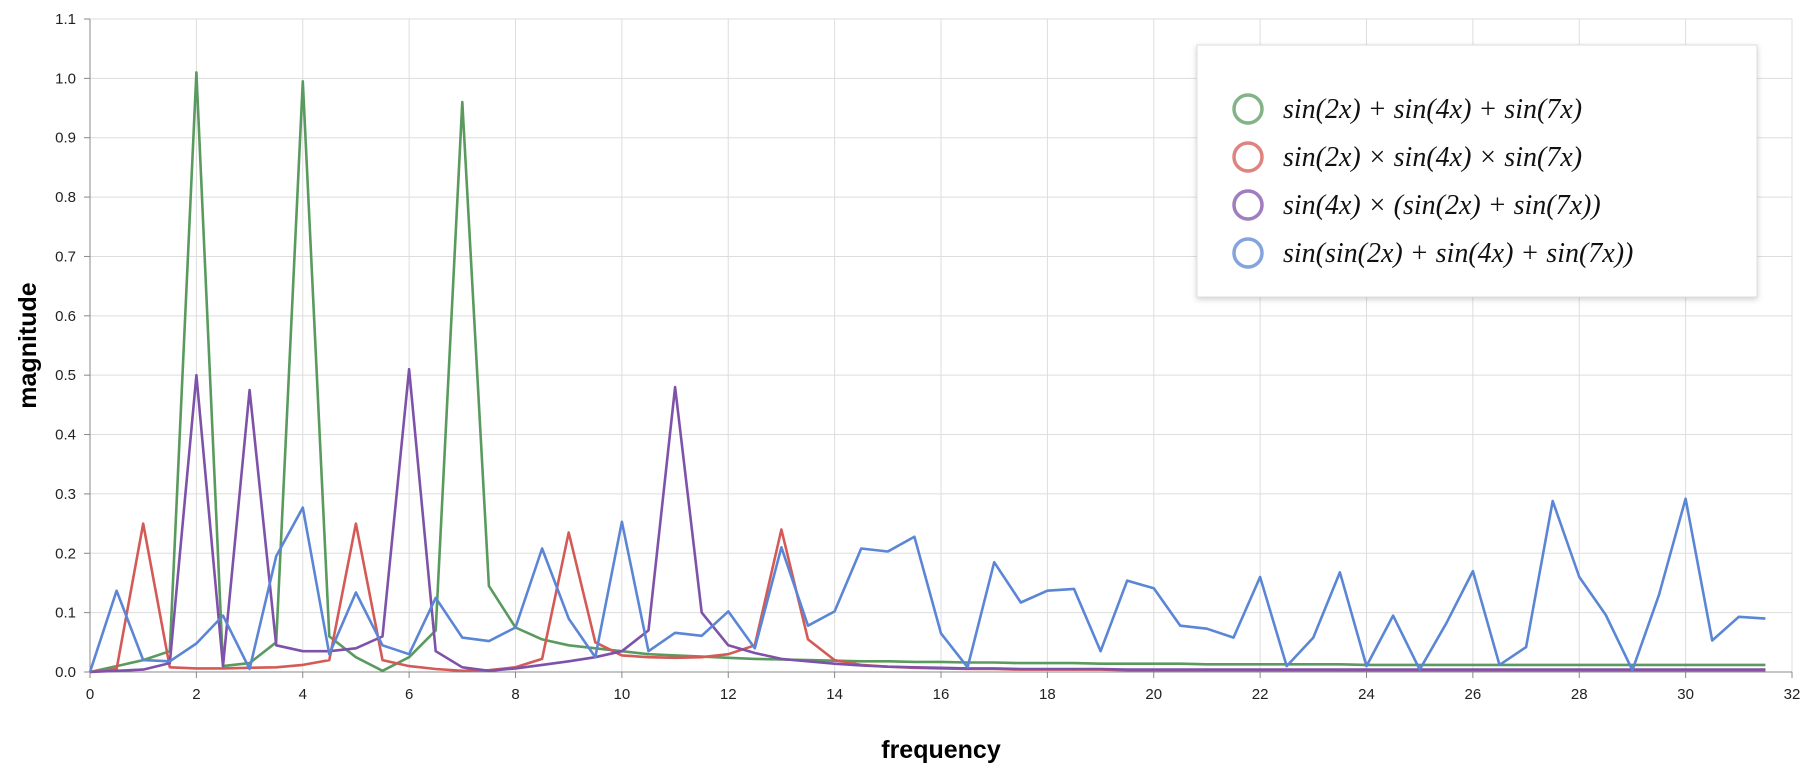 This screenshot has height=770, width=1810. Describe the element at coordinates (65, 375) in the screenshot. I see `y-tick-label: 0.5` at that location.